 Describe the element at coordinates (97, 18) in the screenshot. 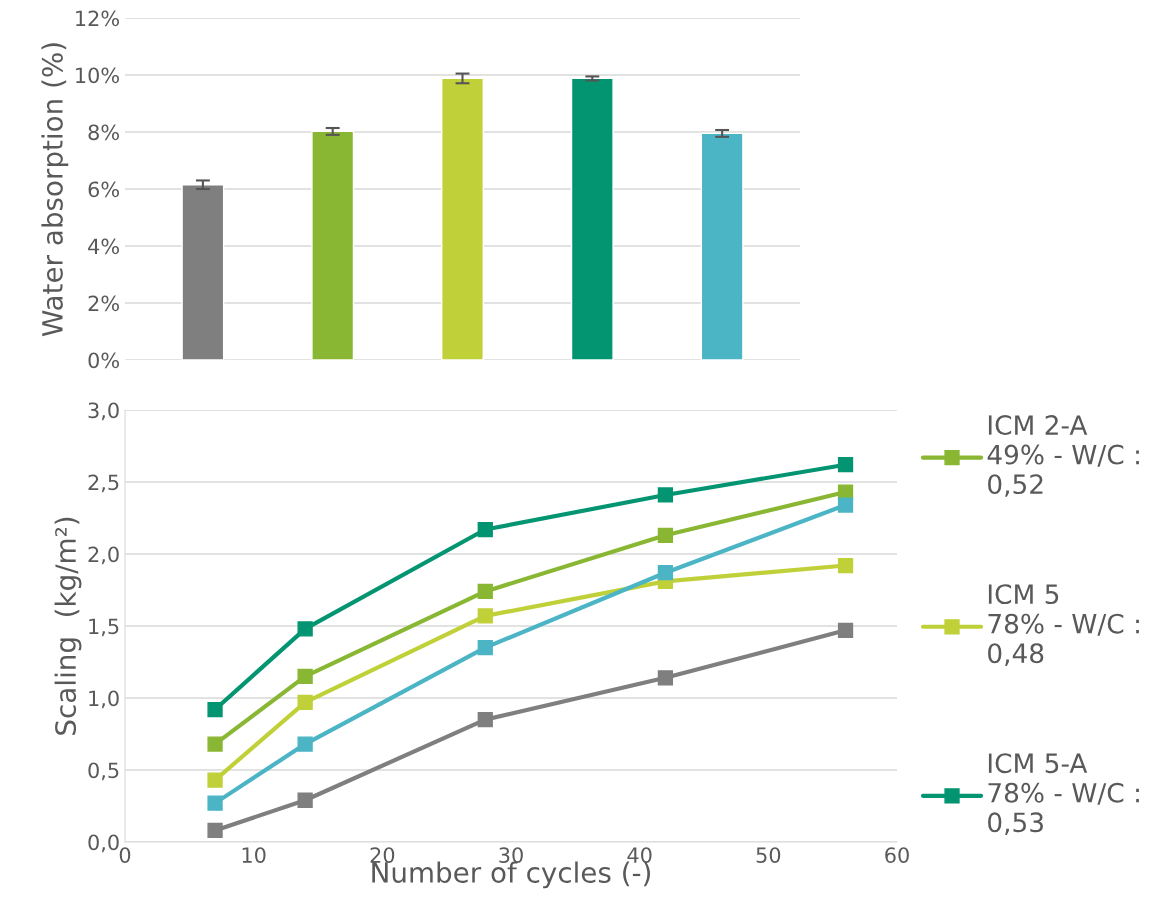

I see `y-tick-label: 12%` at that location.